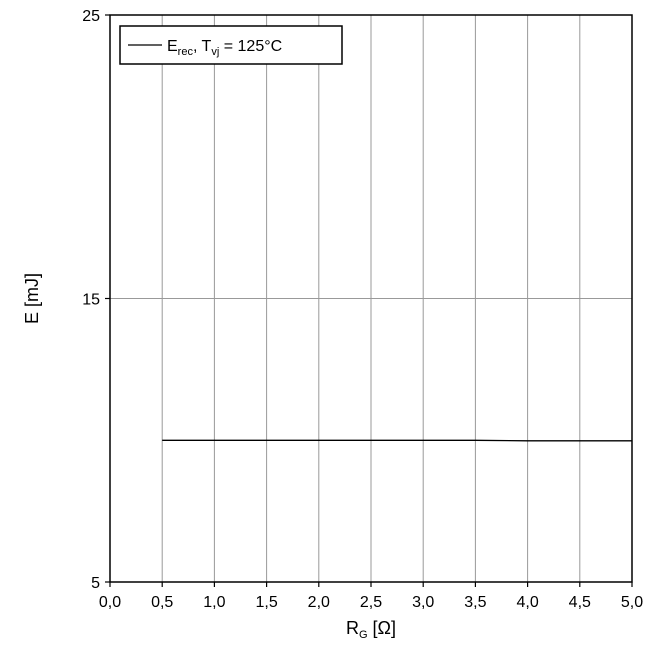 Image resolution: width=663 pixels, height=646 pixels. What do you see at coordinates (632, 602) in the screenshot?
I see `x-tick-label: 5,0` at bounding box center [632, 602].